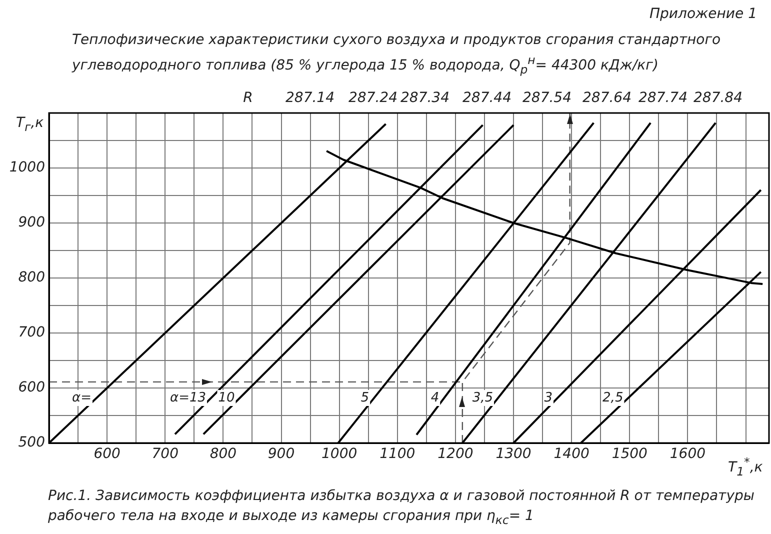 The height and width of the screenshot is (534, 771). I want to click on series-label: 2,5, so click(613, 398).